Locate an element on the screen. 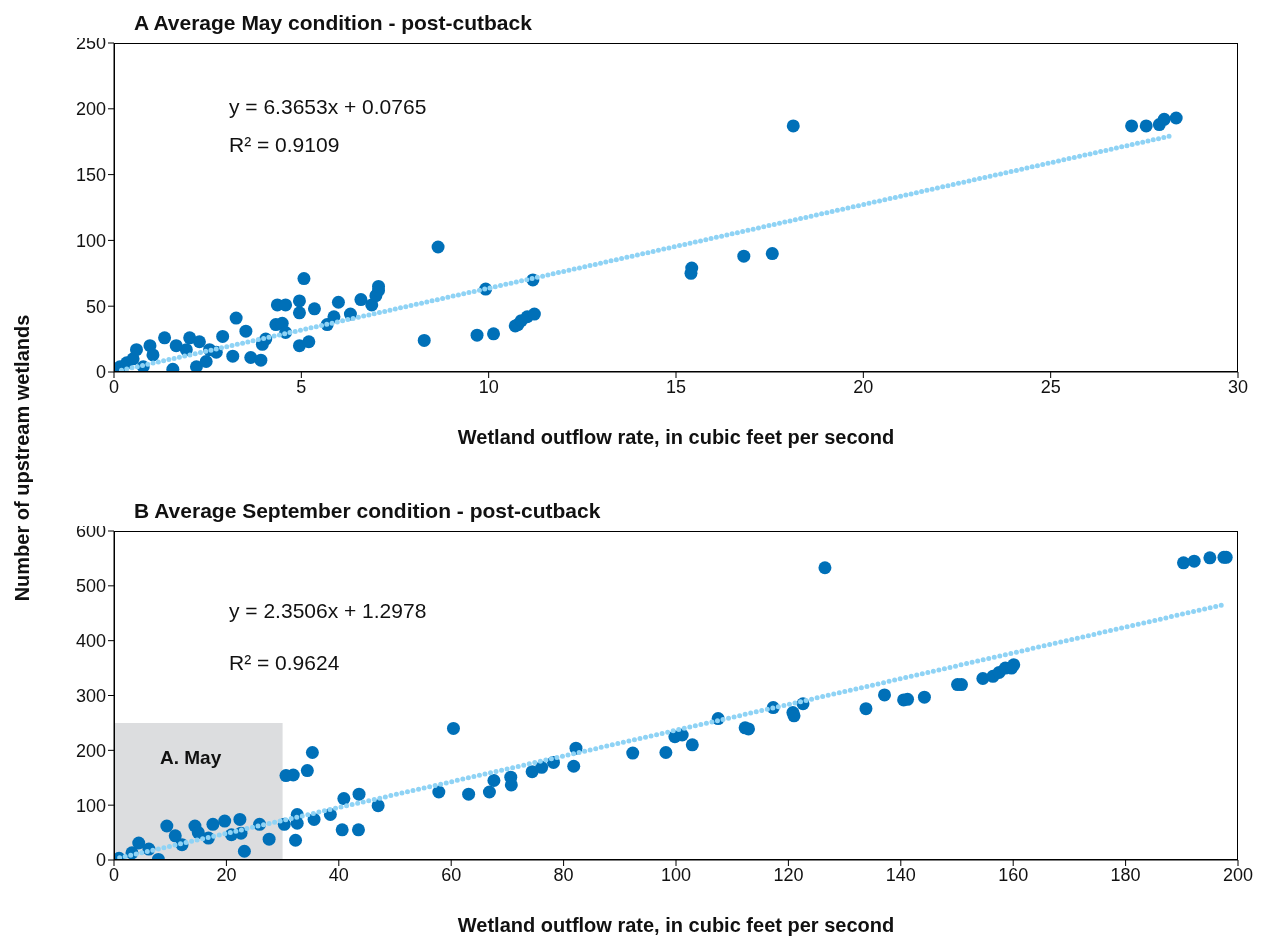 This screenshot has height=945, width=1265. y-tick-label: 300 is located at coordinates (90, 695).